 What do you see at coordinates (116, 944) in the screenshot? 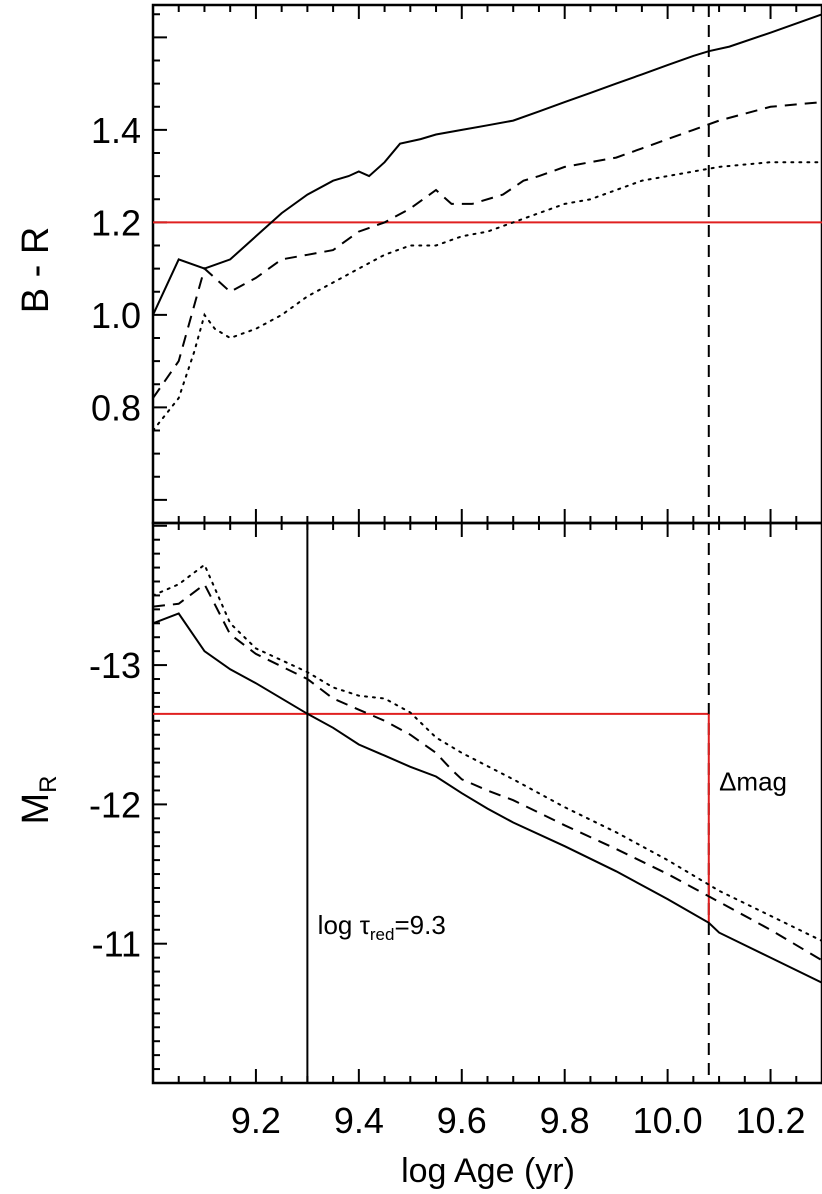
I see `y-tick-label: -11` at bounding box center [116, 944].